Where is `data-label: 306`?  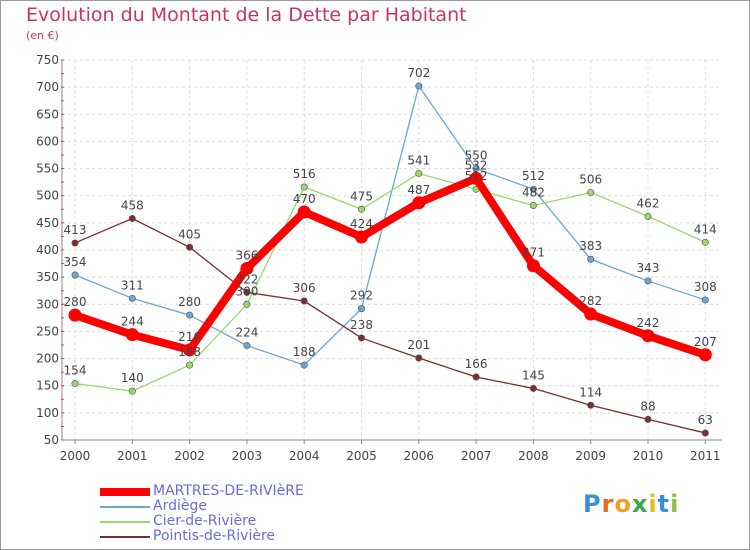 data-label: 306 is located at coordinates (304, 288).